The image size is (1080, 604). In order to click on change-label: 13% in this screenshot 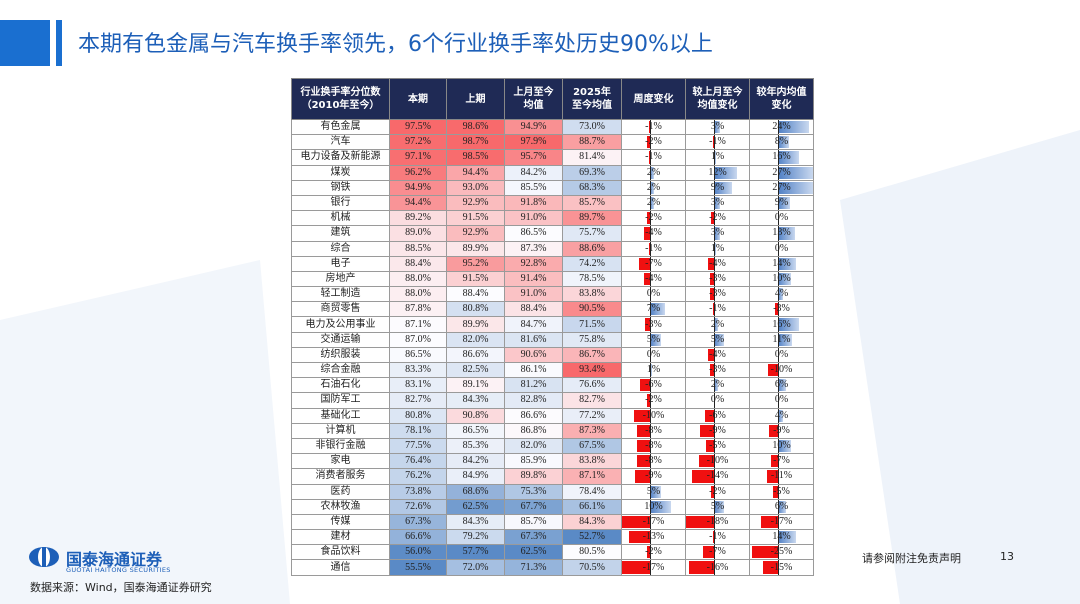, I will do `click(781, 233)`.